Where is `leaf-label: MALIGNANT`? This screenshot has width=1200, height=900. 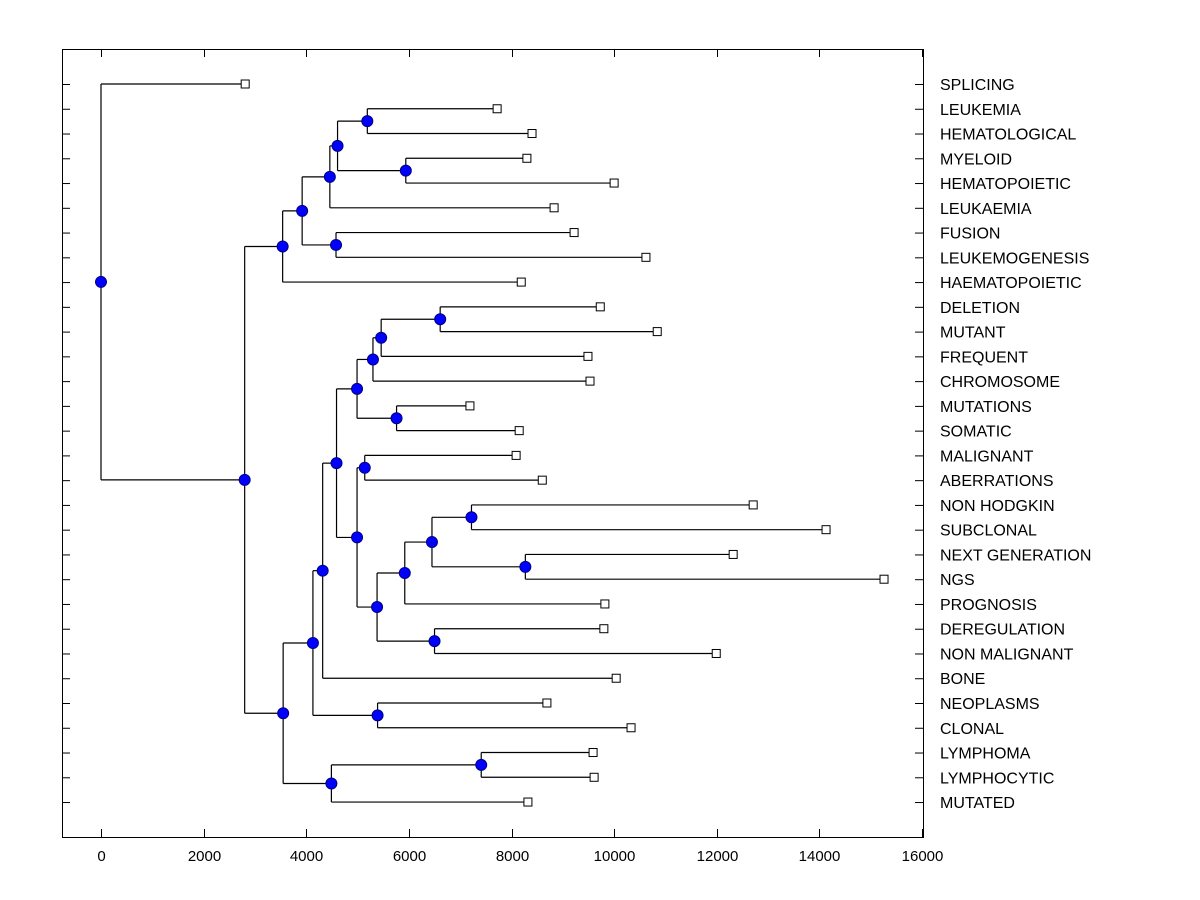 leaf-label: MALIGNANT is located at coordinates (987, 456).